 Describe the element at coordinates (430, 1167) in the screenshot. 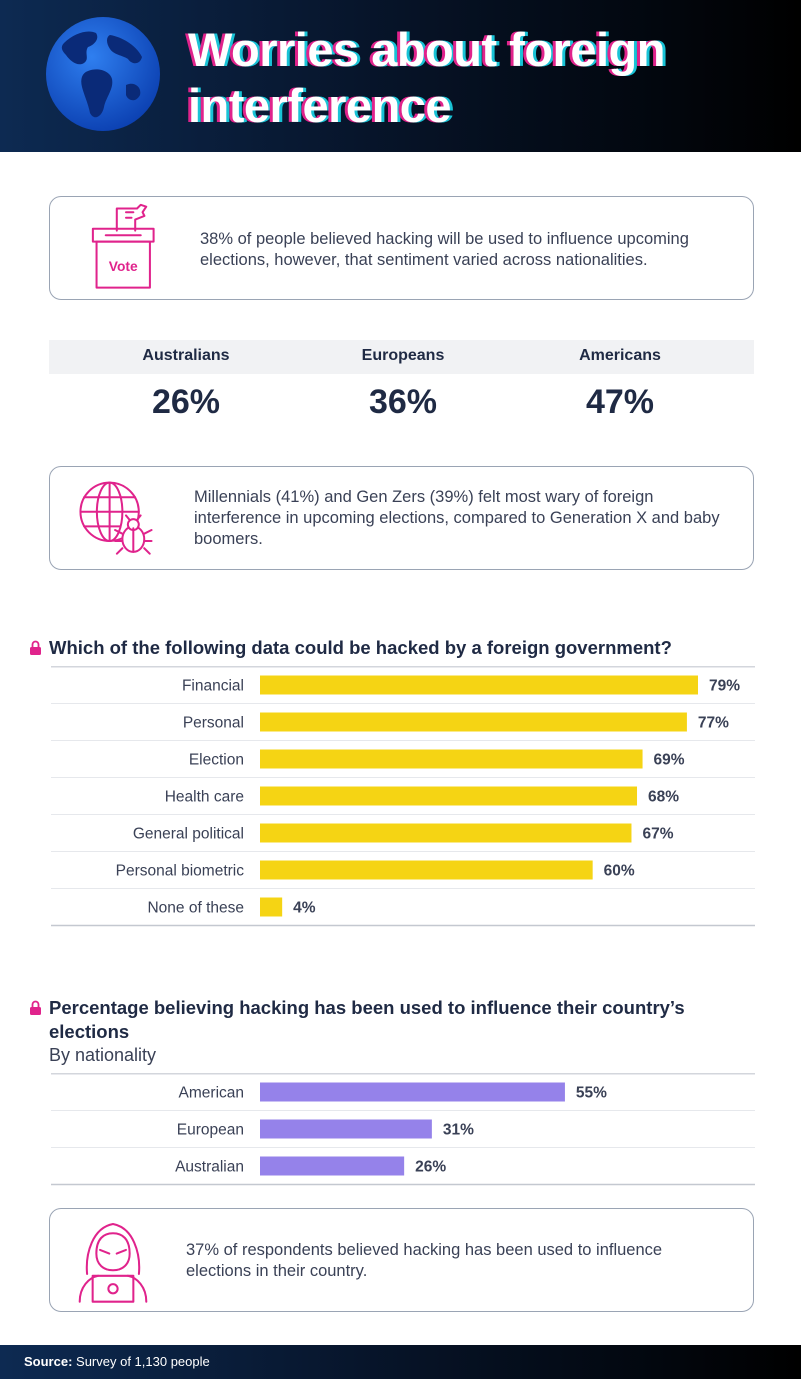

I see `nationality-value-label: 26%` at that location.